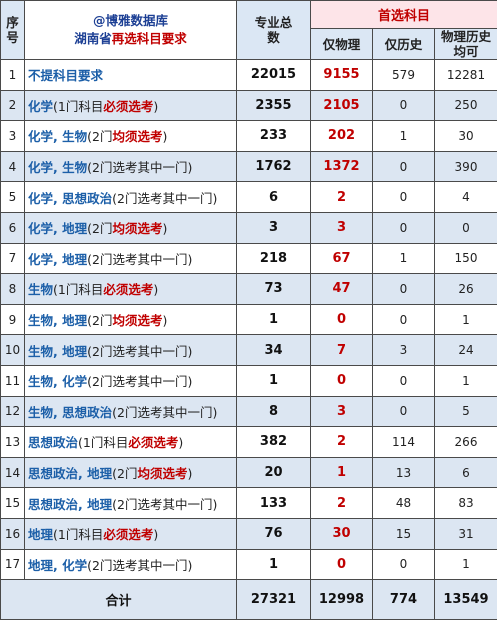 Image resolution: width=497 pixels, height=620 pixels. I want to click on row-requirement: 思想政治, 地理(2门均须选考), so click(130, 472).